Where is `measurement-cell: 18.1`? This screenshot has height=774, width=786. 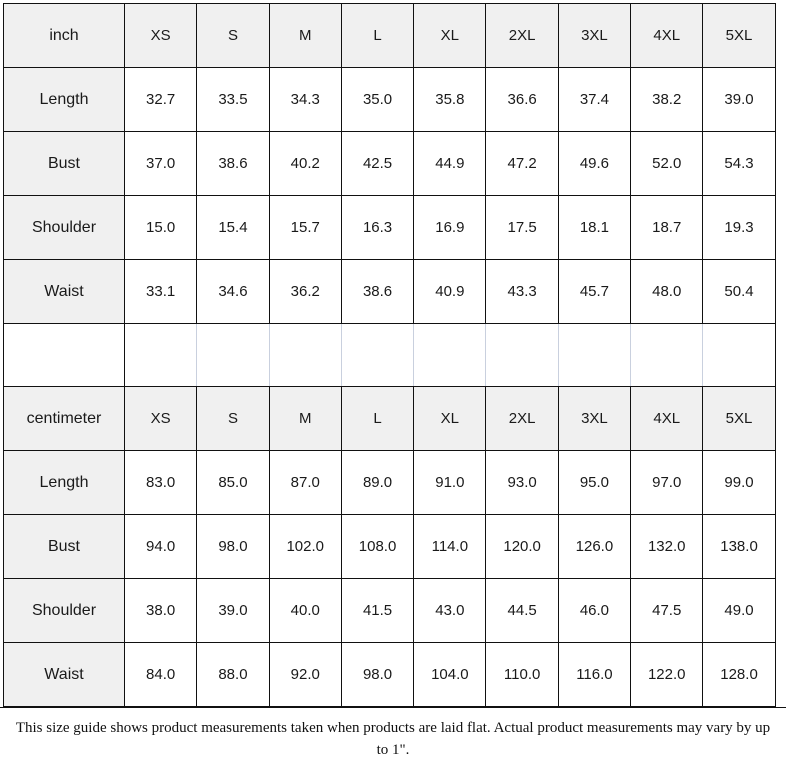 measurement-cell: 18.1 is located at coordinates (594, 227).